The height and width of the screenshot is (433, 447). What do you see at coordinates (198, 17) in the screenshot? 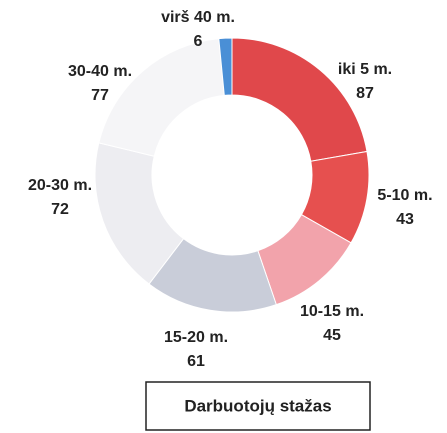
I see `slice-label: virš 40 m.` at bounding box center [198, 17].